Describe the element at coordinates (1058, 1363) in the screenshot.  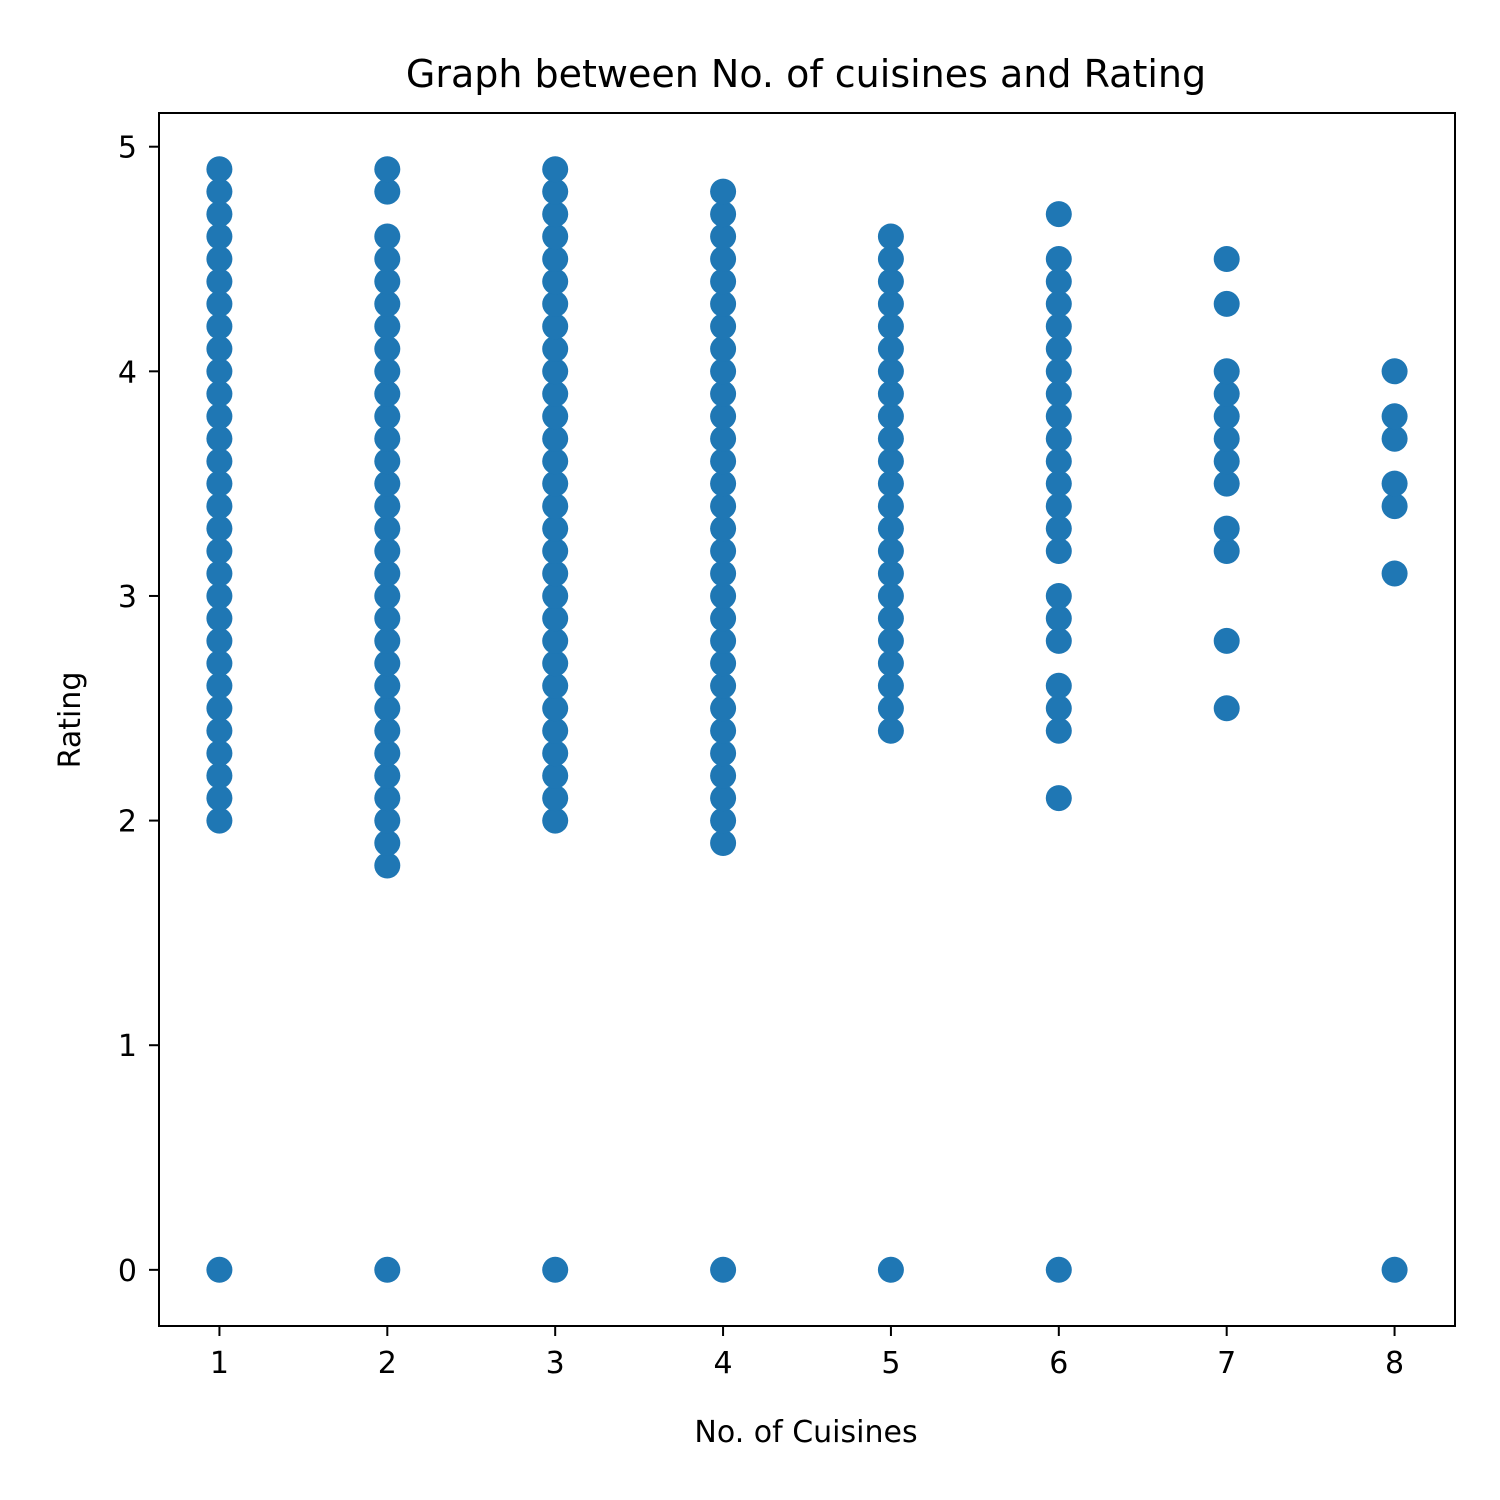
I see `x-tick-label: 6` at that location.